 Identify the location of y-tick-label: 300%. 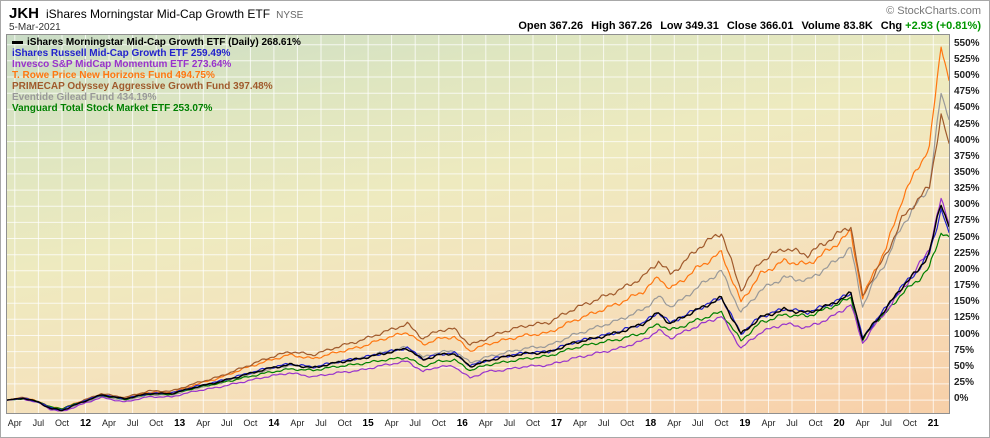
(967, 205).